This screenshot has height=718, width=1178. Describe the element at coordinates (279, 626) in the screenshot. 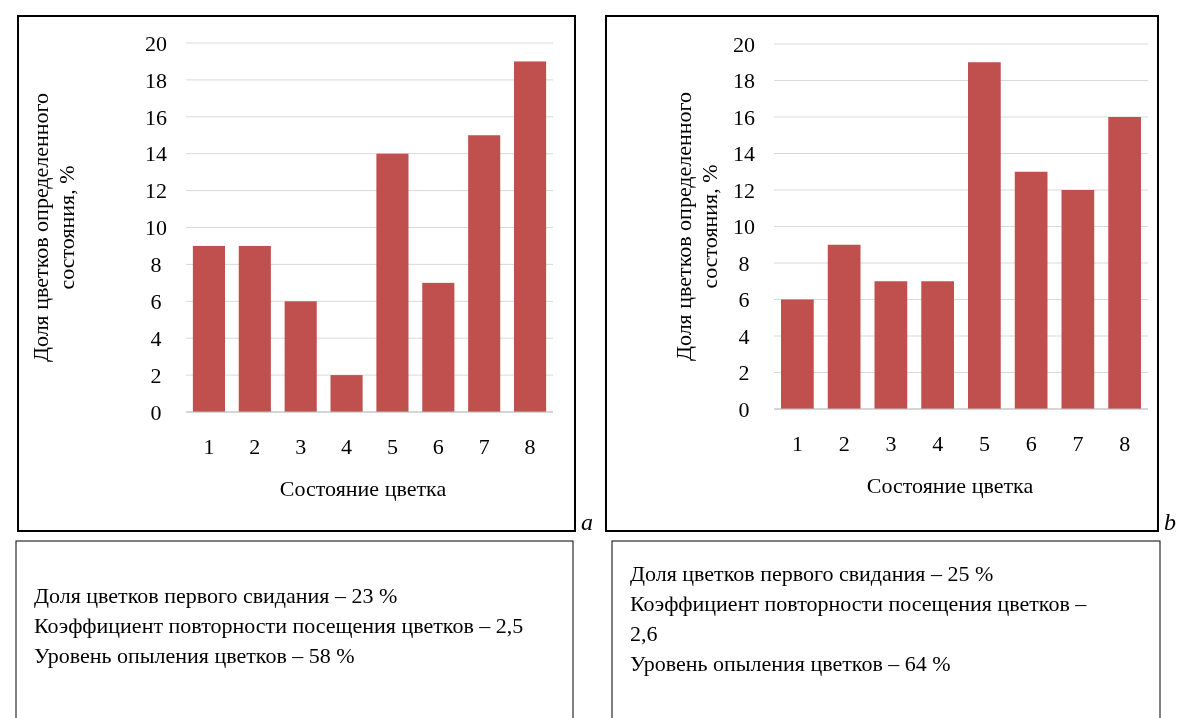

I see `text: Коэффициент повторности посещения цветков – 2,5` at that location.